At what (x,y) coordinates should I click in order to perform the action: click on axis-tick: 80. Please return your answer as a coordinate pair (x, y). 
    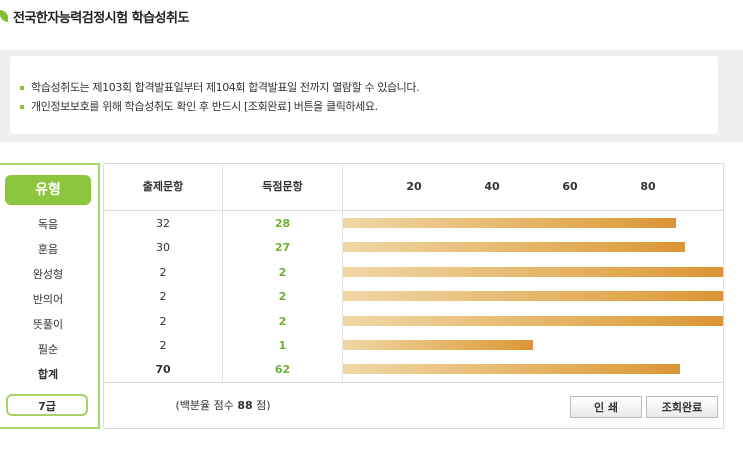
    Looking at the image, I should click on (648, 186).